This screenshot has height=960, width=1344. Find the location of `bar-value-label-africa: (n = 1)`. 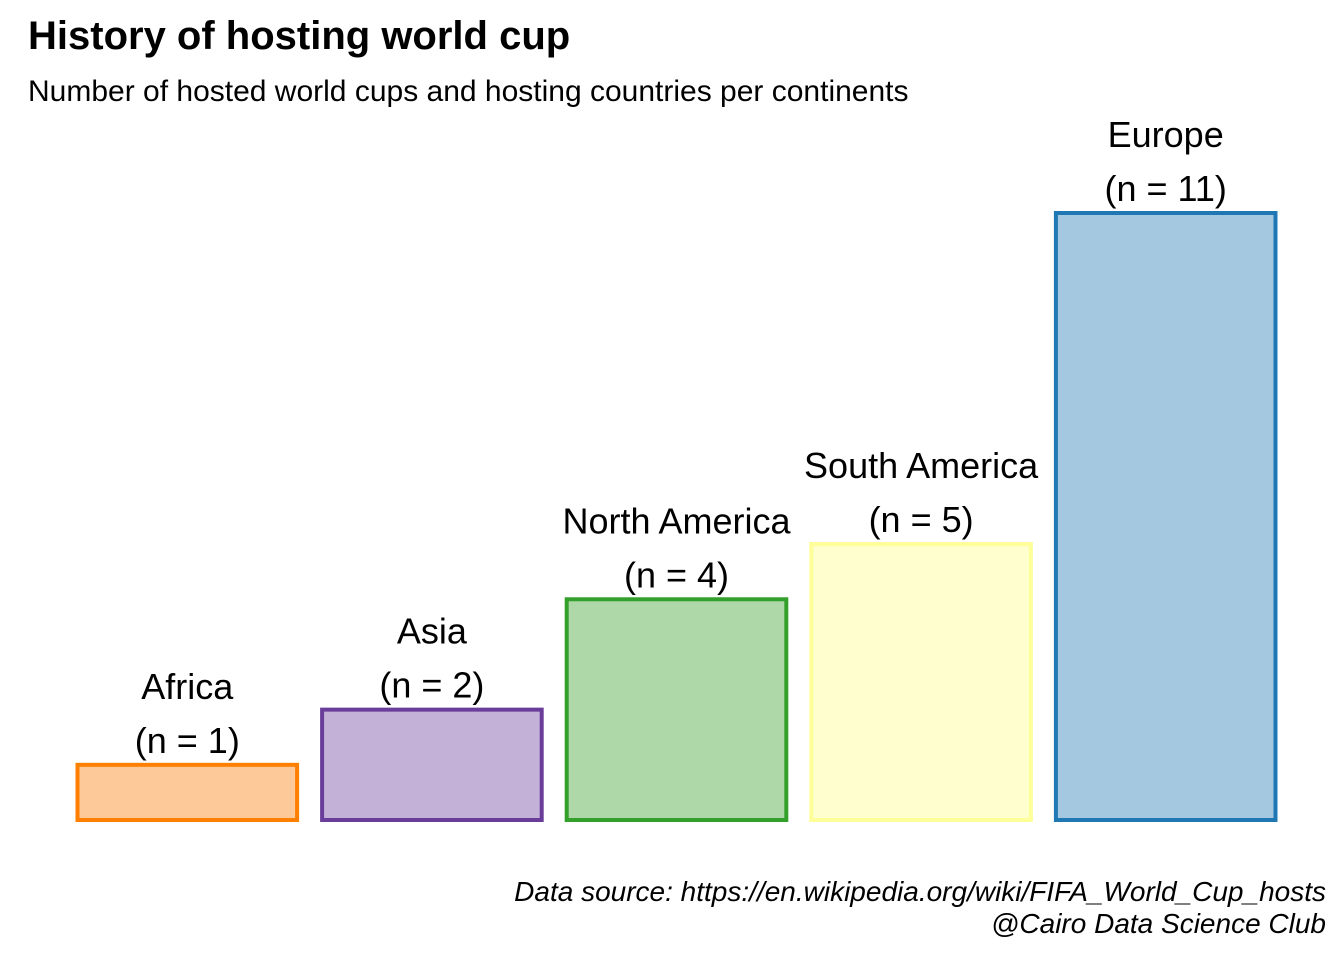

bar-value-label-africa: (n = 1) is located at coordinates (187, 740).